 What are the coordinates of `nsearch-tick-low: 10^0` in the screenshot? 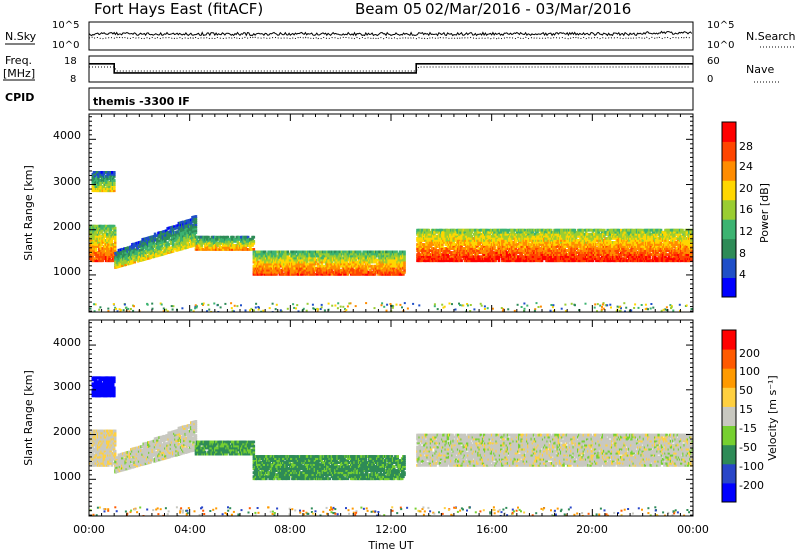 It's located at (720, 45).